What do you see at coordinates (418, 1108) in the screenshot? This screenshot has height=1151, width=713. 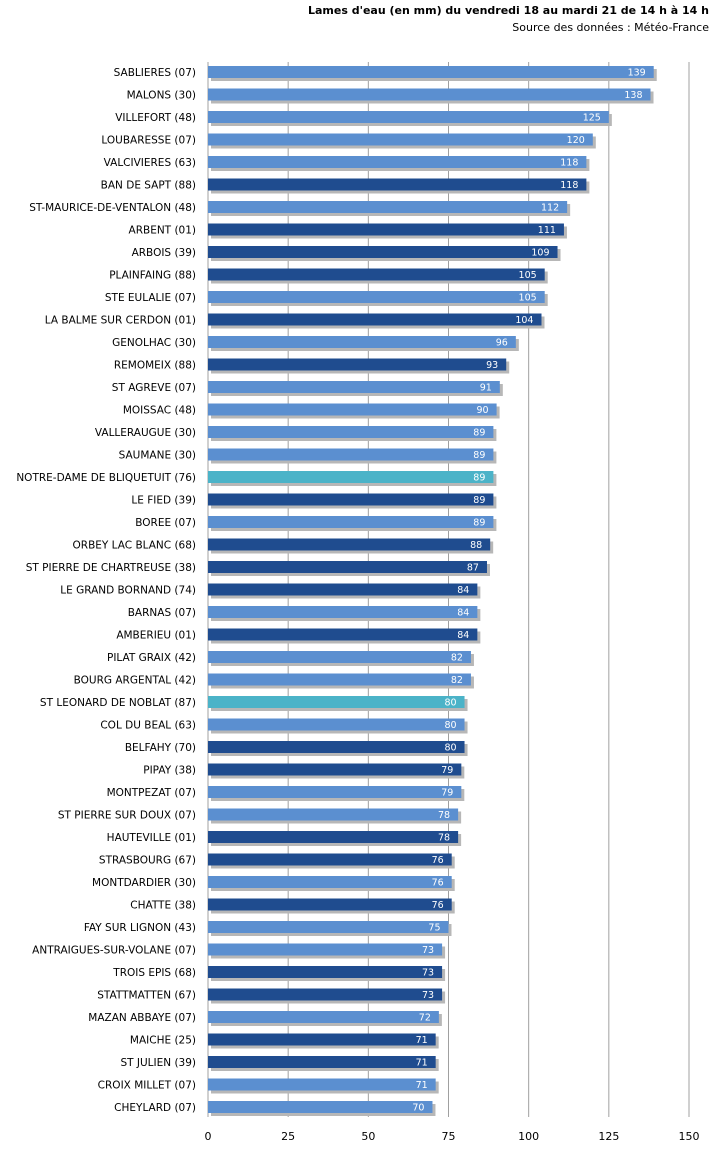 I see `data-label: 70` at bounding box center [418, 1108].